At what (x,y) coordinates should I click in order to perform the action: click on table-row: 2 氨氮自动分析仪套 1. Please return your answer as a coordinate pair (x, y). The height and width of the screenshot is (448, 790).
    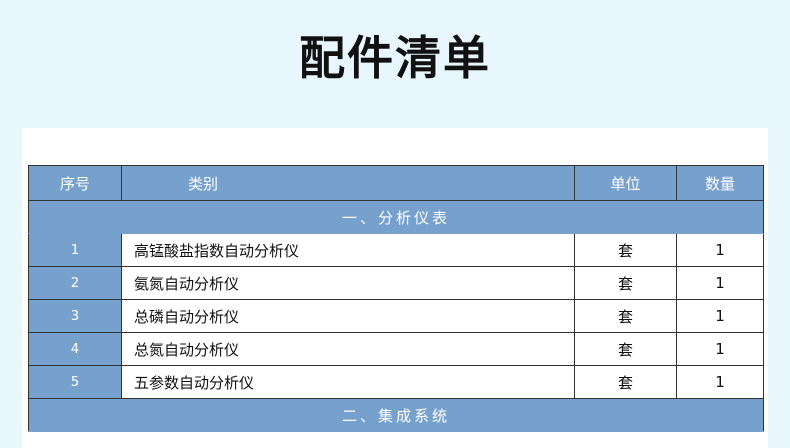
    Looking at the image, I should click on (396, 283).